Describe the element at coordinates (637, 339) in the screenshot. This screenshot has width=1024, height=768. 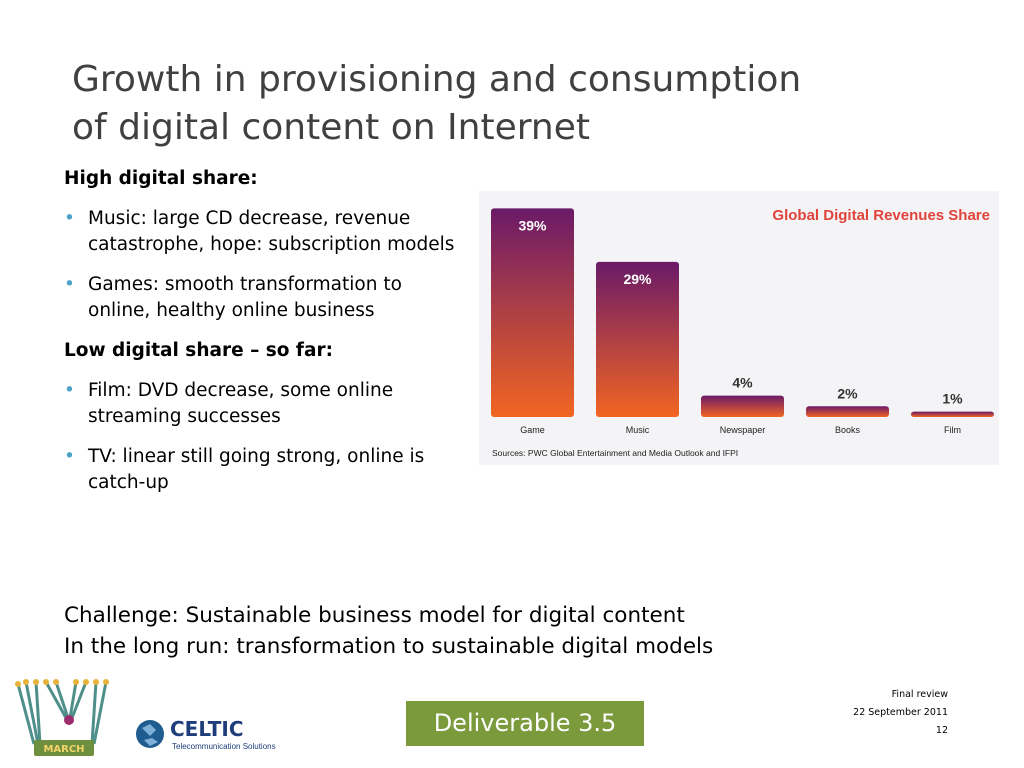
I see `bar-music` at that location.